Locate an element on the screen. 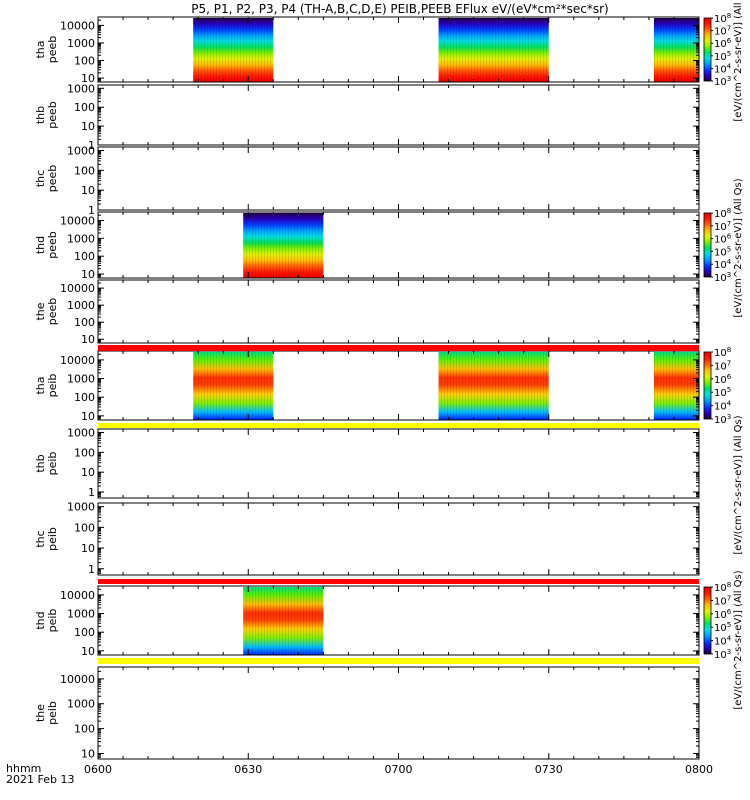 The width and height of the screenshot is (750, 800). panel-thc-peib: 1 10 100 1000 thcpeib is located at coordinates (367, 538).